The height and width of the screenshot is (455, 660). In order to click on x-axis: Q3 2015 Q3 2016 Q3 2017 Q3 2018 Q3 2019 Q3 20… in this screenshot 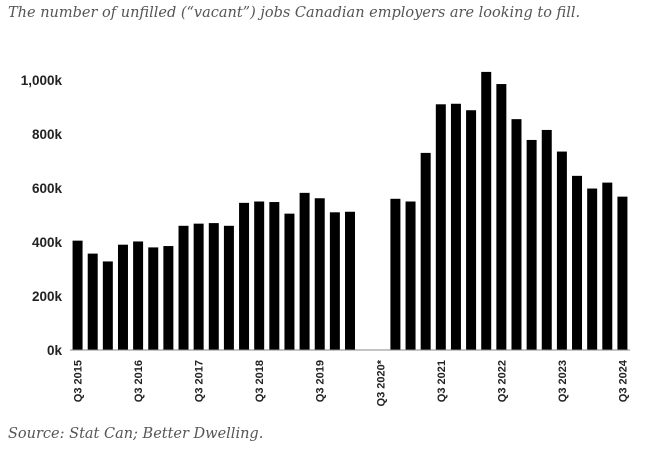, I will do `click(350, 377)`.